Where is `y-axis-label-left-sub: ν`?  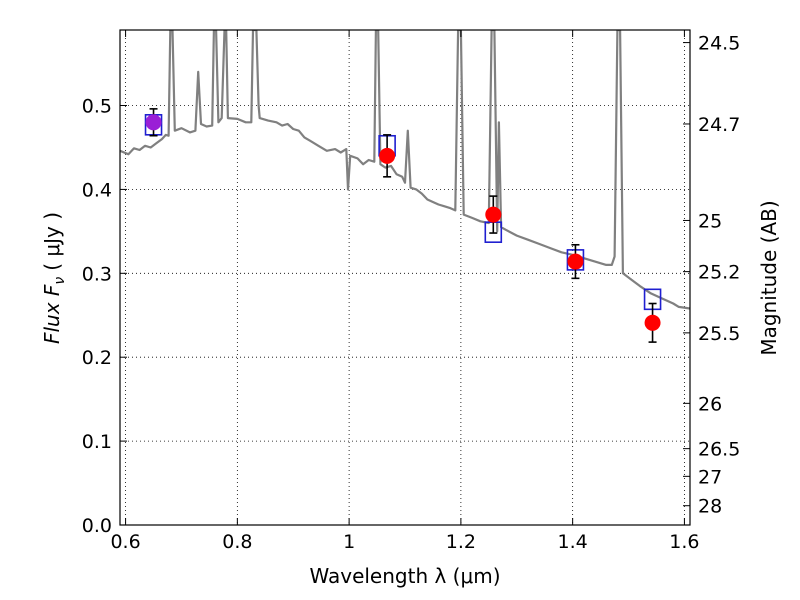
y-axis-label-left-sub: ν is located at coordinates (60, 281).